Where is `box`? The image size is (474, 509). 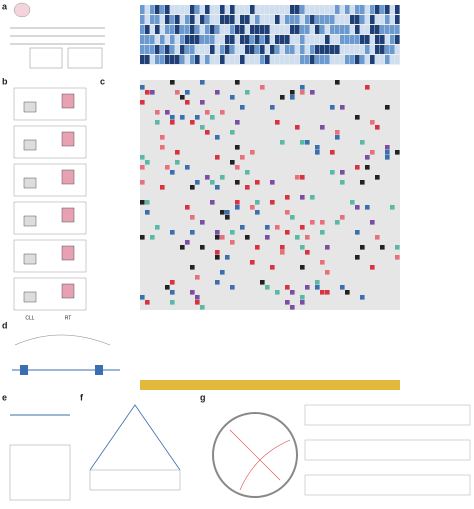
box is located at coordinates (30, 259).